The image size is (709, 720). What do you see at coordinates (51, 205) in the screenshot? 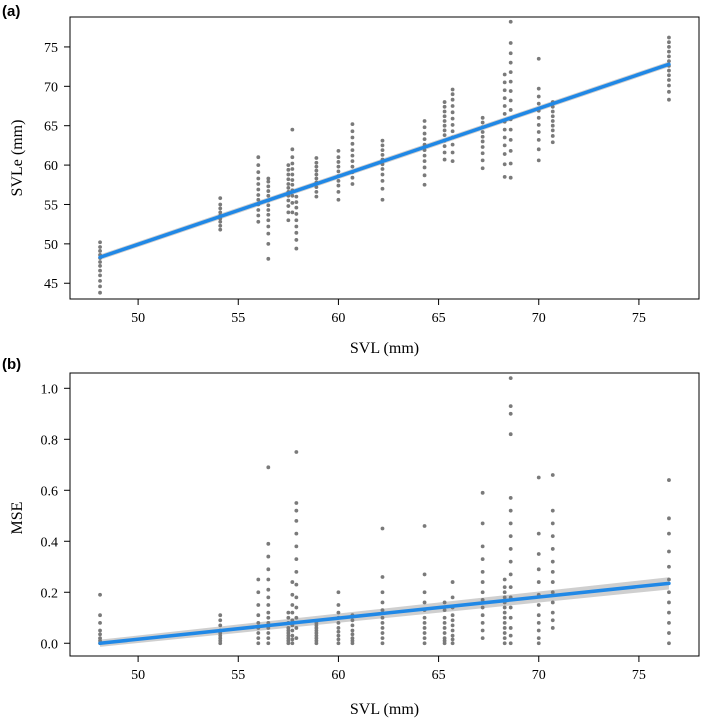
I see `panel-a-y-tick-label: 55` at bounding box center [51, 205].